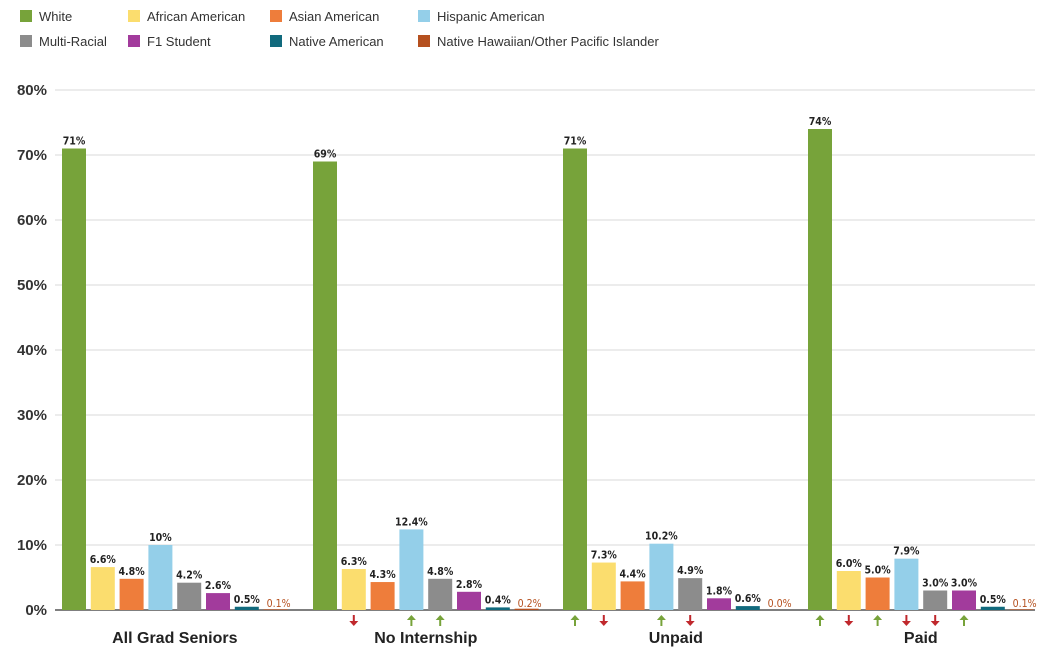 This screenshot has width=1038, height=649. What do you see at coordinates (780, 604) in the screenshot?
I see `value-label-unpaid-native-hawaiian-other-pacific-islander: 0.0%` at bounding box center [780, 604].